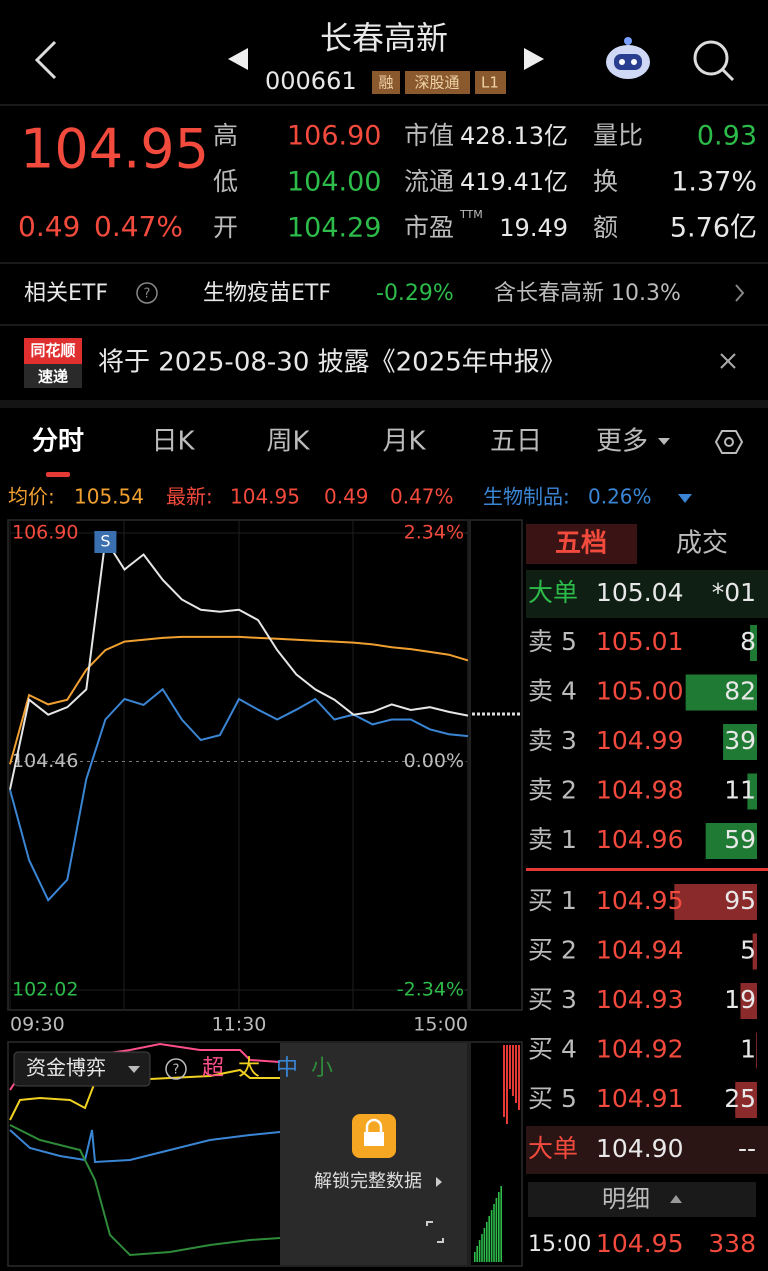 This screenshot has height=1271, width=768. I want to click on book-price: 104.93, so click(639, 999).